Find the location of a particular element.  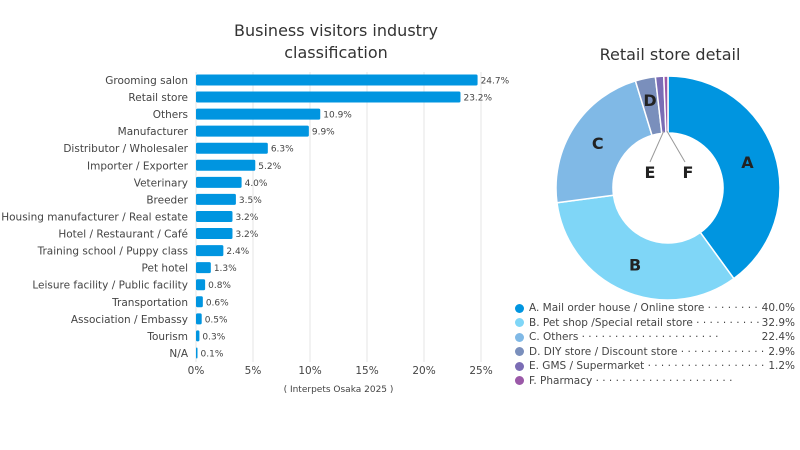

category-label: Importer / Exporter is located at coordinates (138, 166).